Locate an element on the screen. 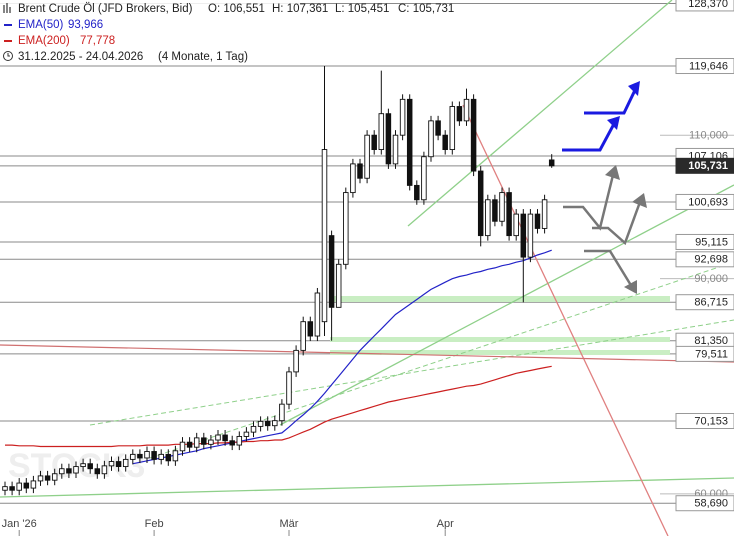  legend-bg is located at coordinates (150, 32).